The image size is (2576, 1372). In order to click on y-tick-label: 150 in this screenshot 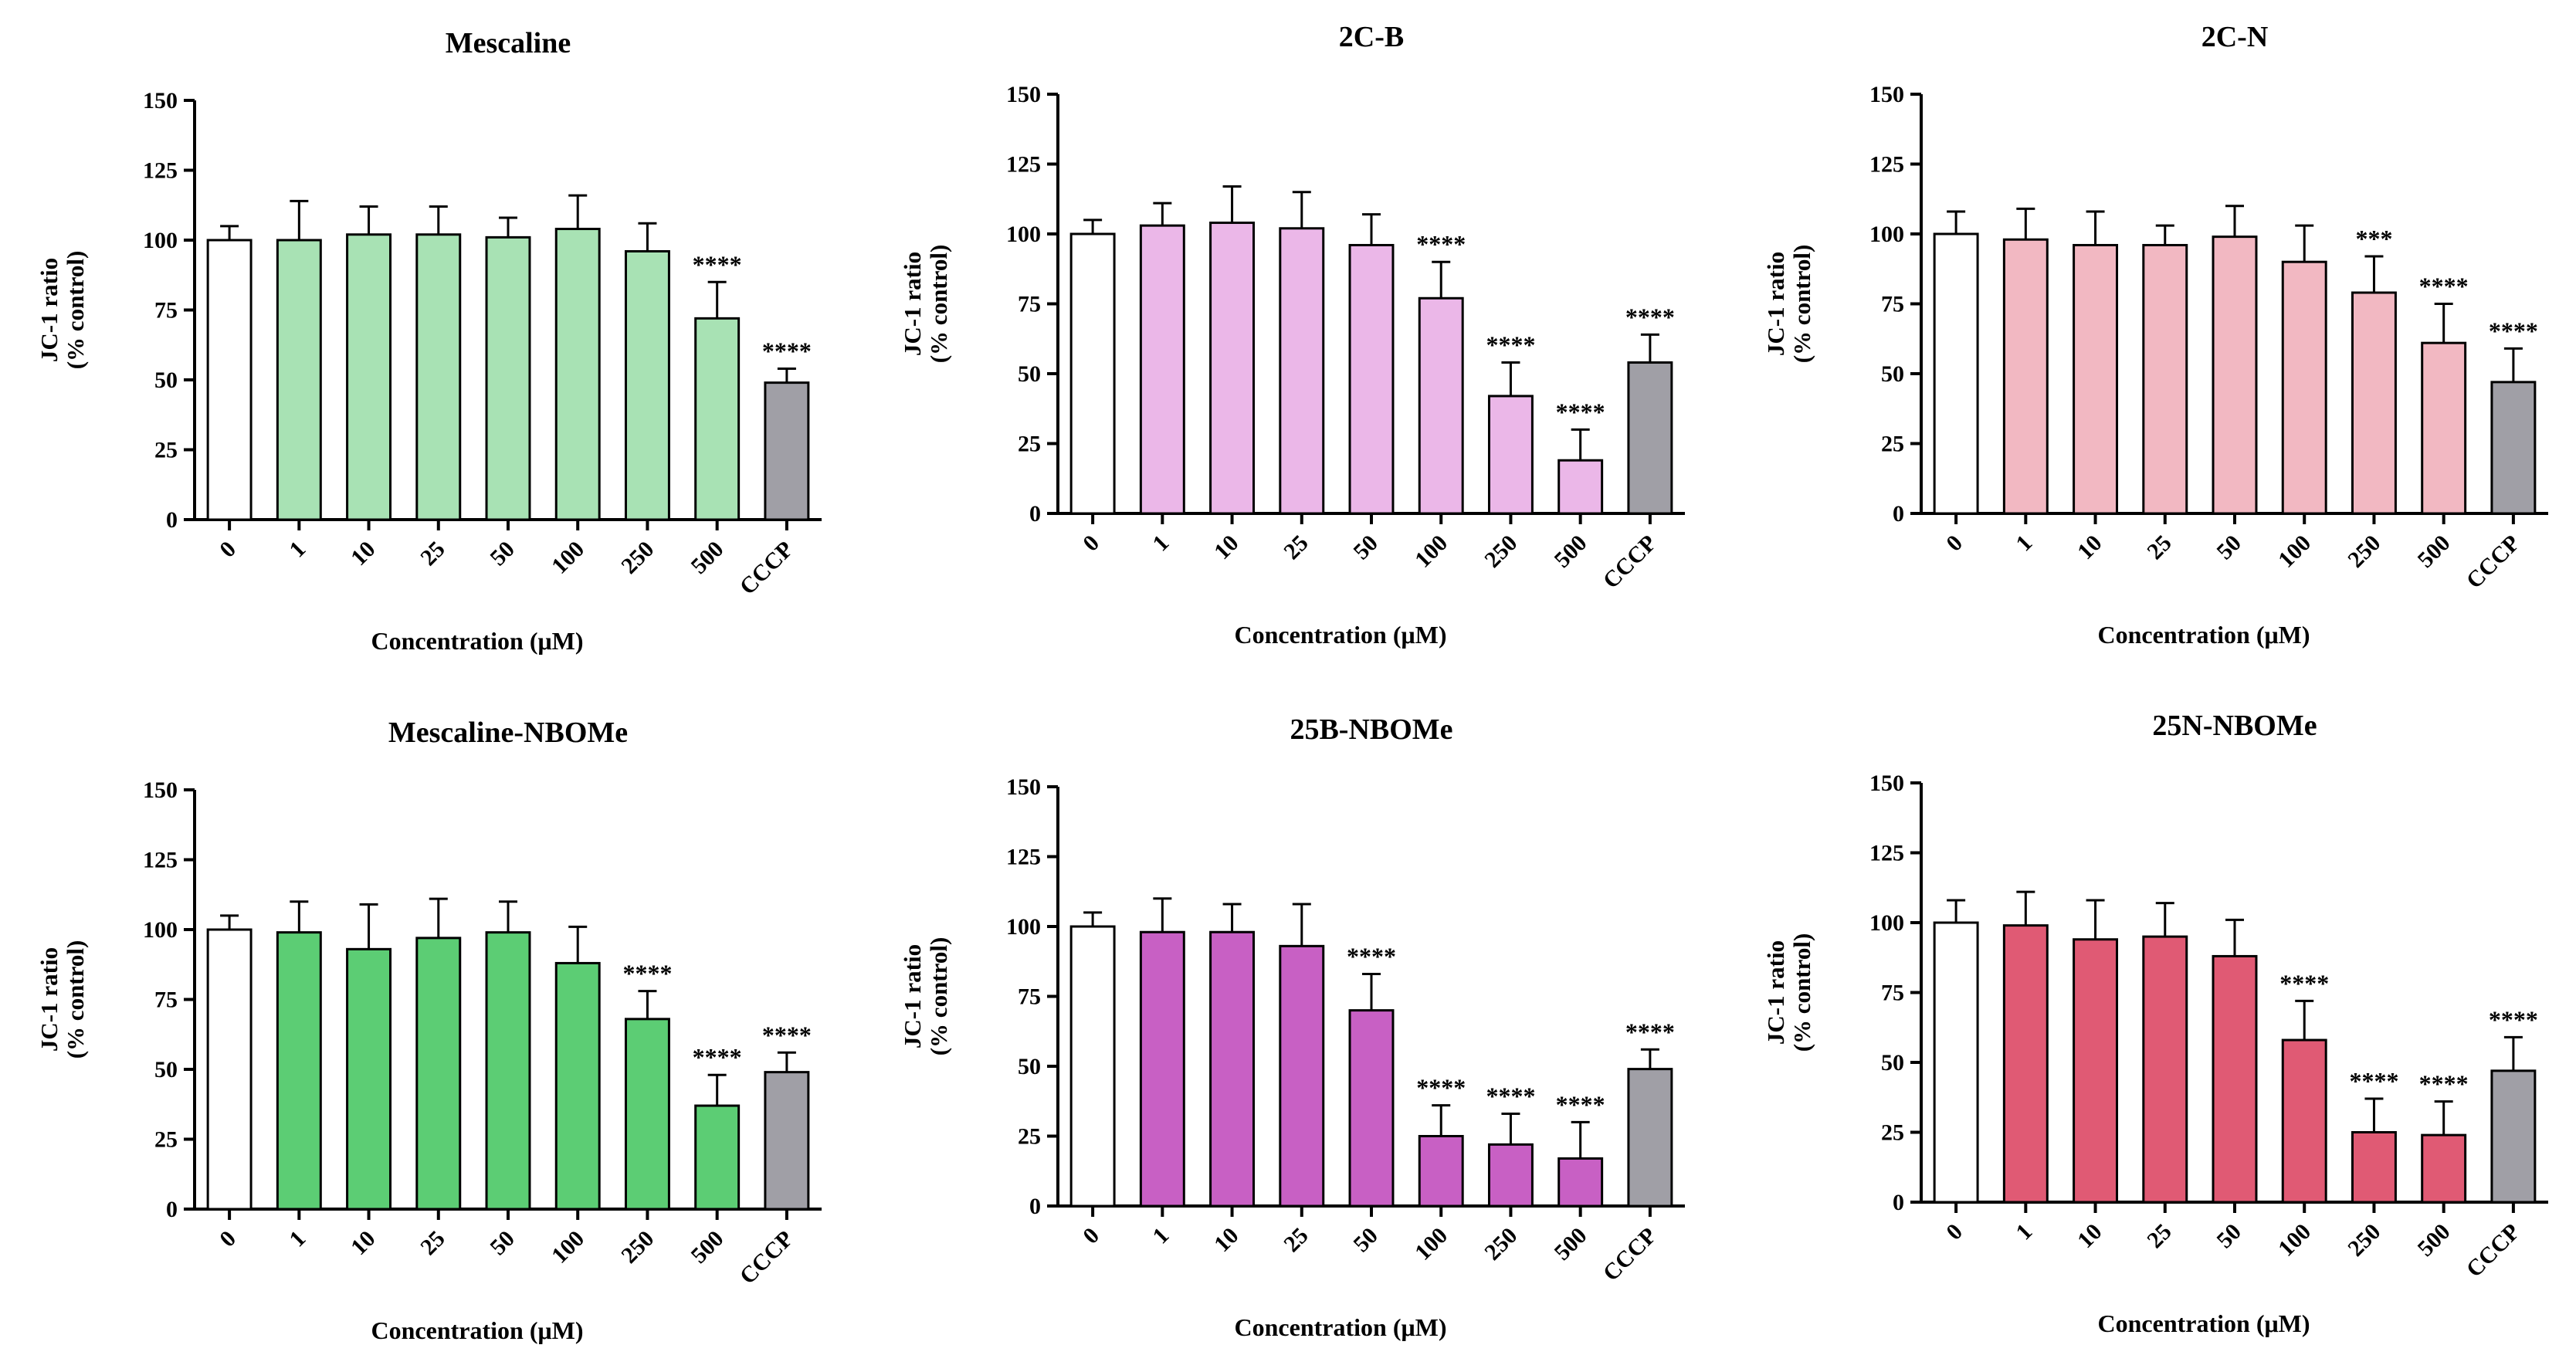, I will do `click(1023, 94)`.